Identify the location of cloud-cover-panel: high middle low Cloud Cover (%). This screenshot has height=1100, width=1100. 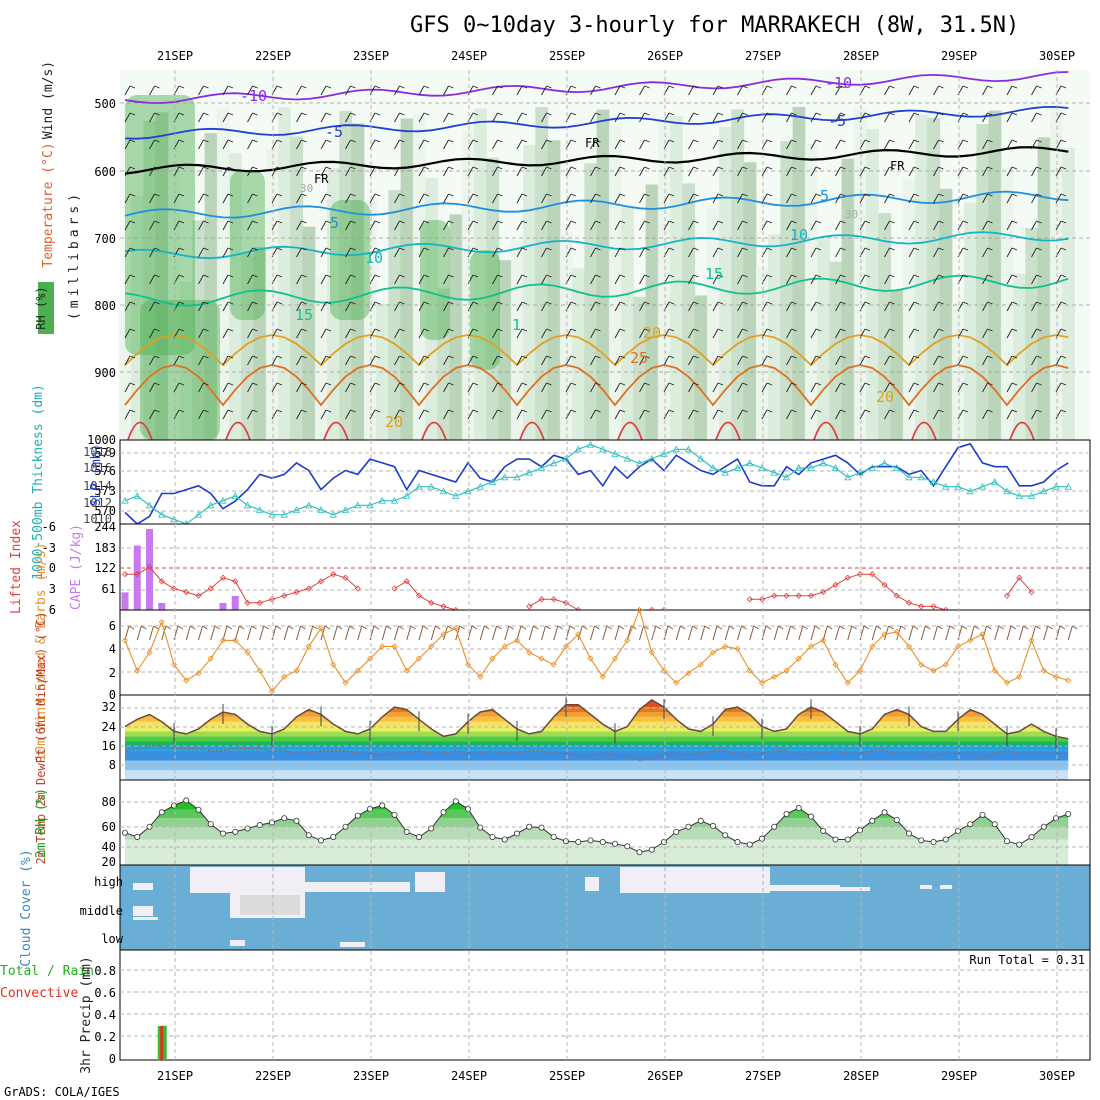
(555, 908).